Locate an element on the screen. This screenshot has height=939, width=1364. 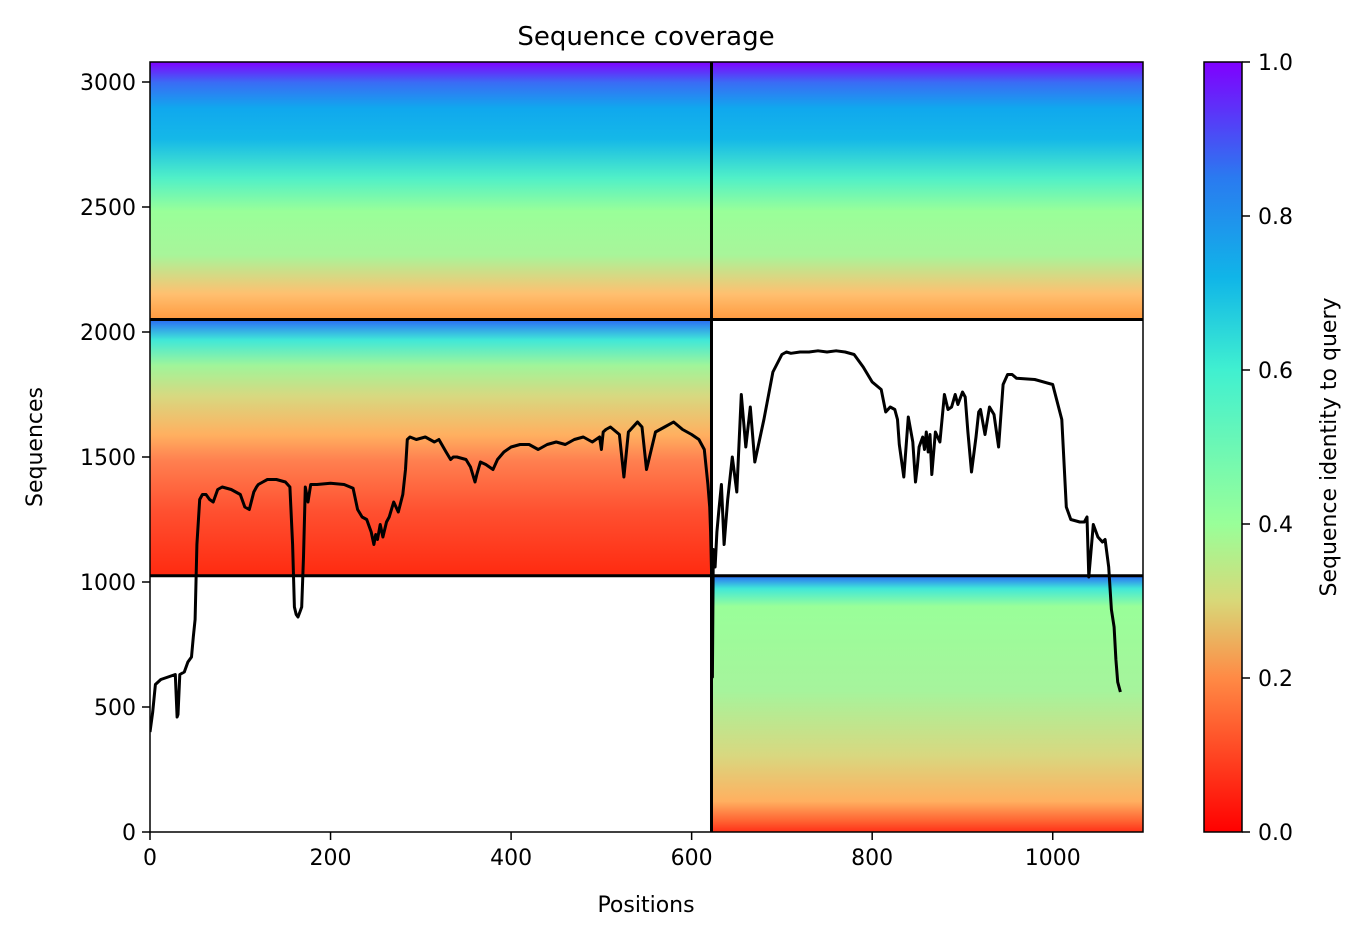
y-tick-label: 3000 is located at coordinates (108, 83).